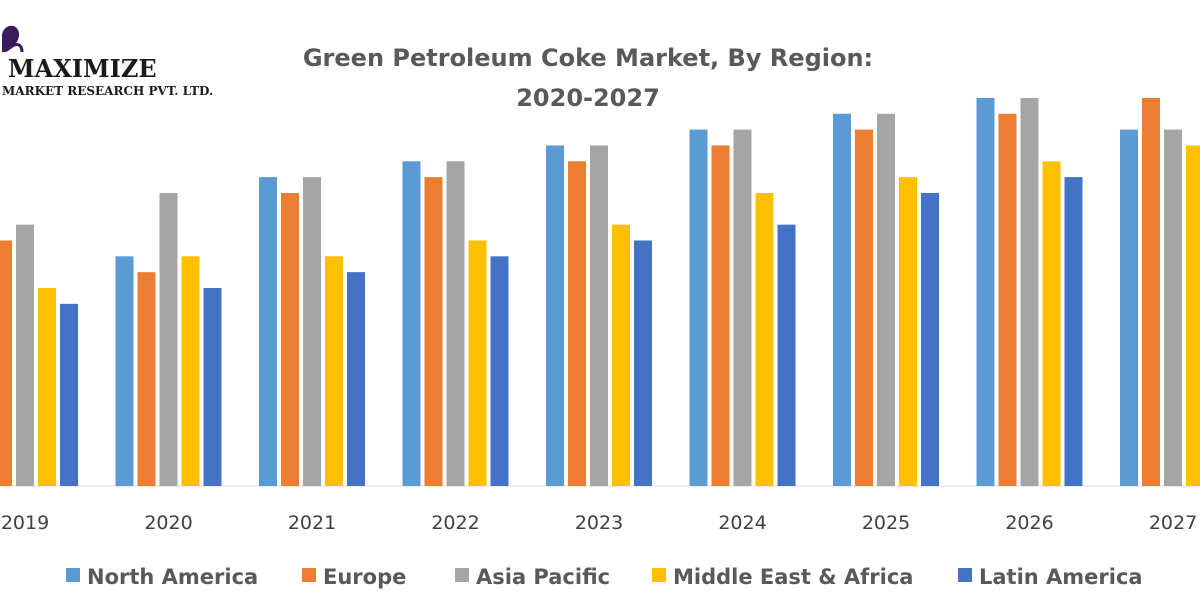  I want to click on bar-middle-east-and-africa-2022, so click(477, 363).